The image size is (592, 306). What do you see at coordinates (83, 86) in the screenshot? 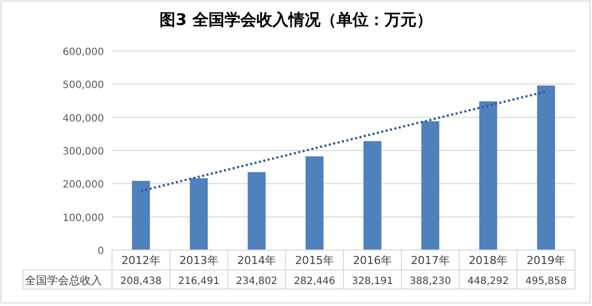
I see `y-tick-label: 500,000` at bounding box center [83, 86].